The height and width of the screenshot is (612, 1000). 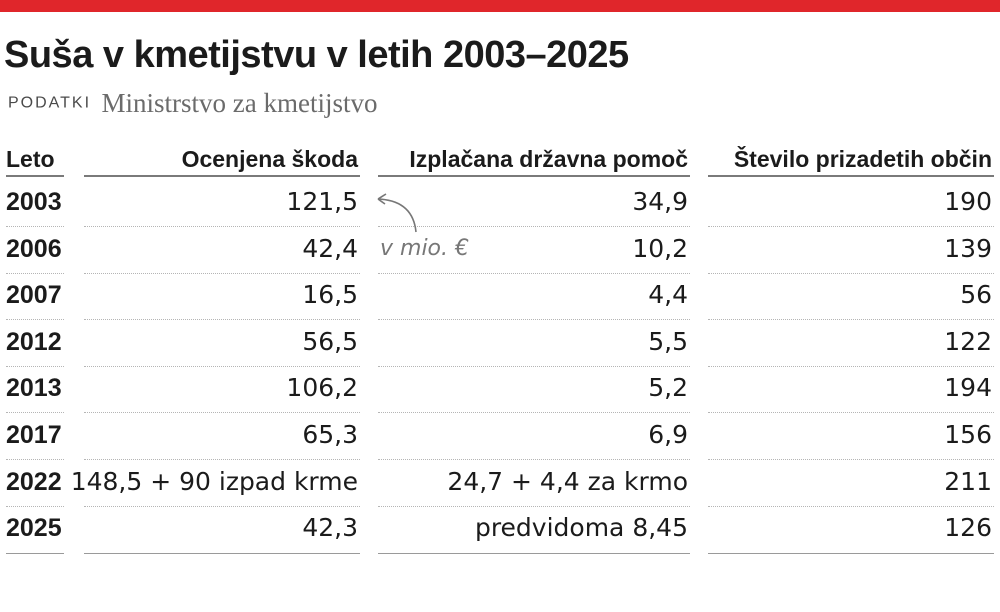 I want to click on column-header-aid: Izplačana državna pomoč, so click(x=548, y=159).